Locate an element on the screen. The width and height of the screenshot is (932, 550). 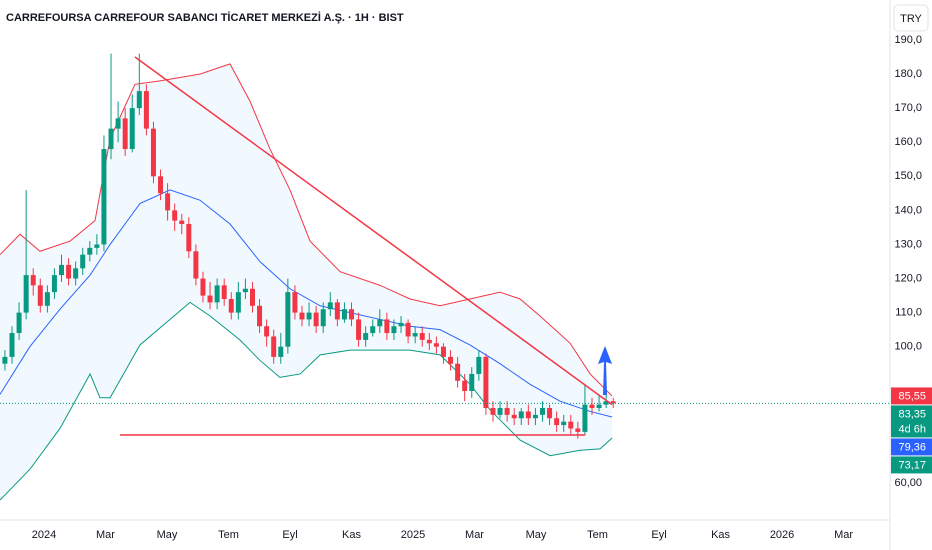
x-tick-label: 2025 is located at coordinates (413, 535).